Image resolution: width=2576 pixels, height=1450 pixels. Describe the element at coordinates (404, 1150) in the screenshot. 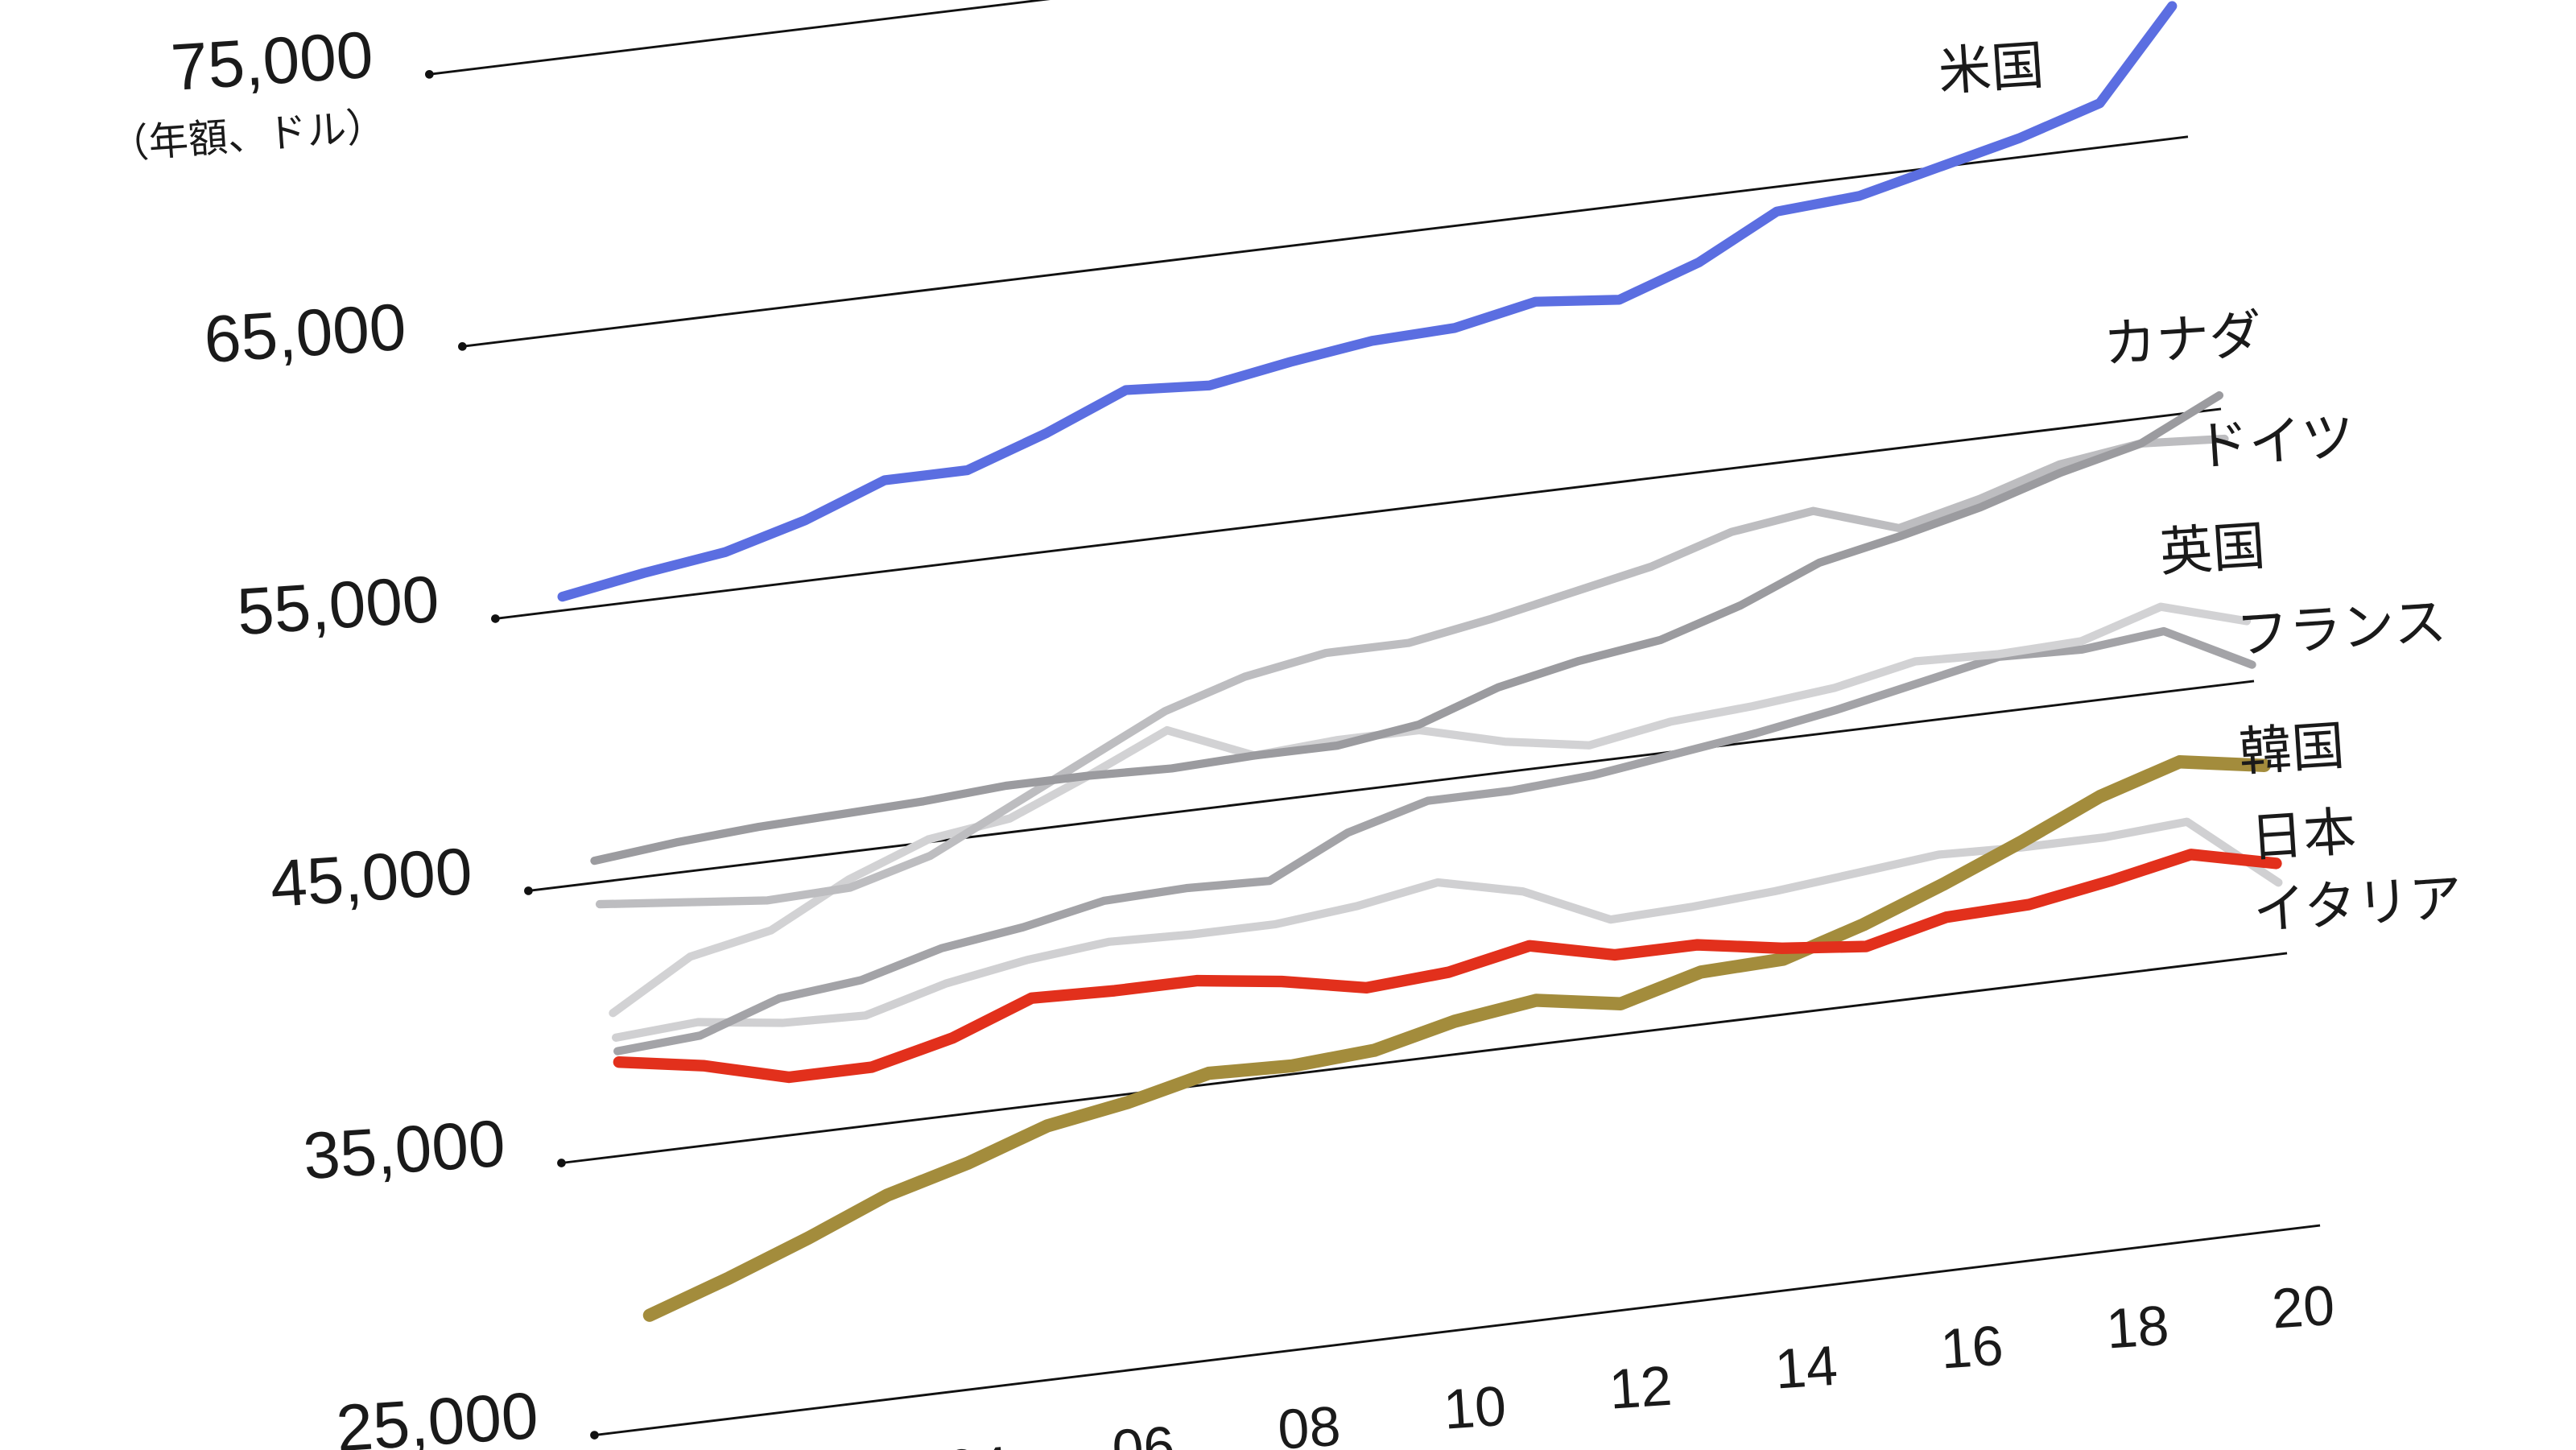

I see `y-tick-label: 35,000` at that location.